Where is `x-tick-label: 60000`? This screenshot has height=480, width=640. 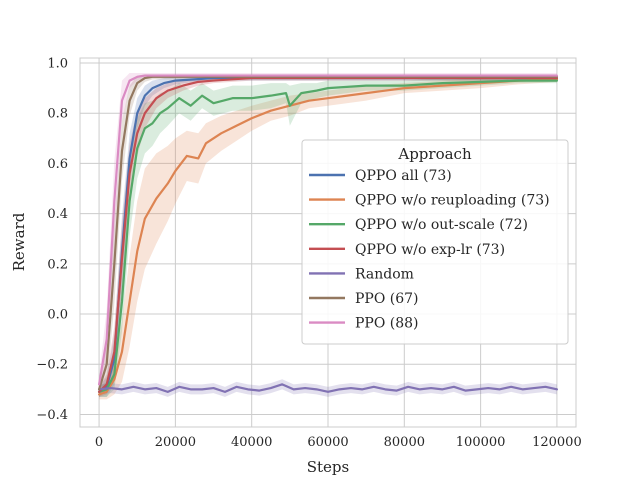 x-tick-label: 60000 is located at coordinates (327, 442).